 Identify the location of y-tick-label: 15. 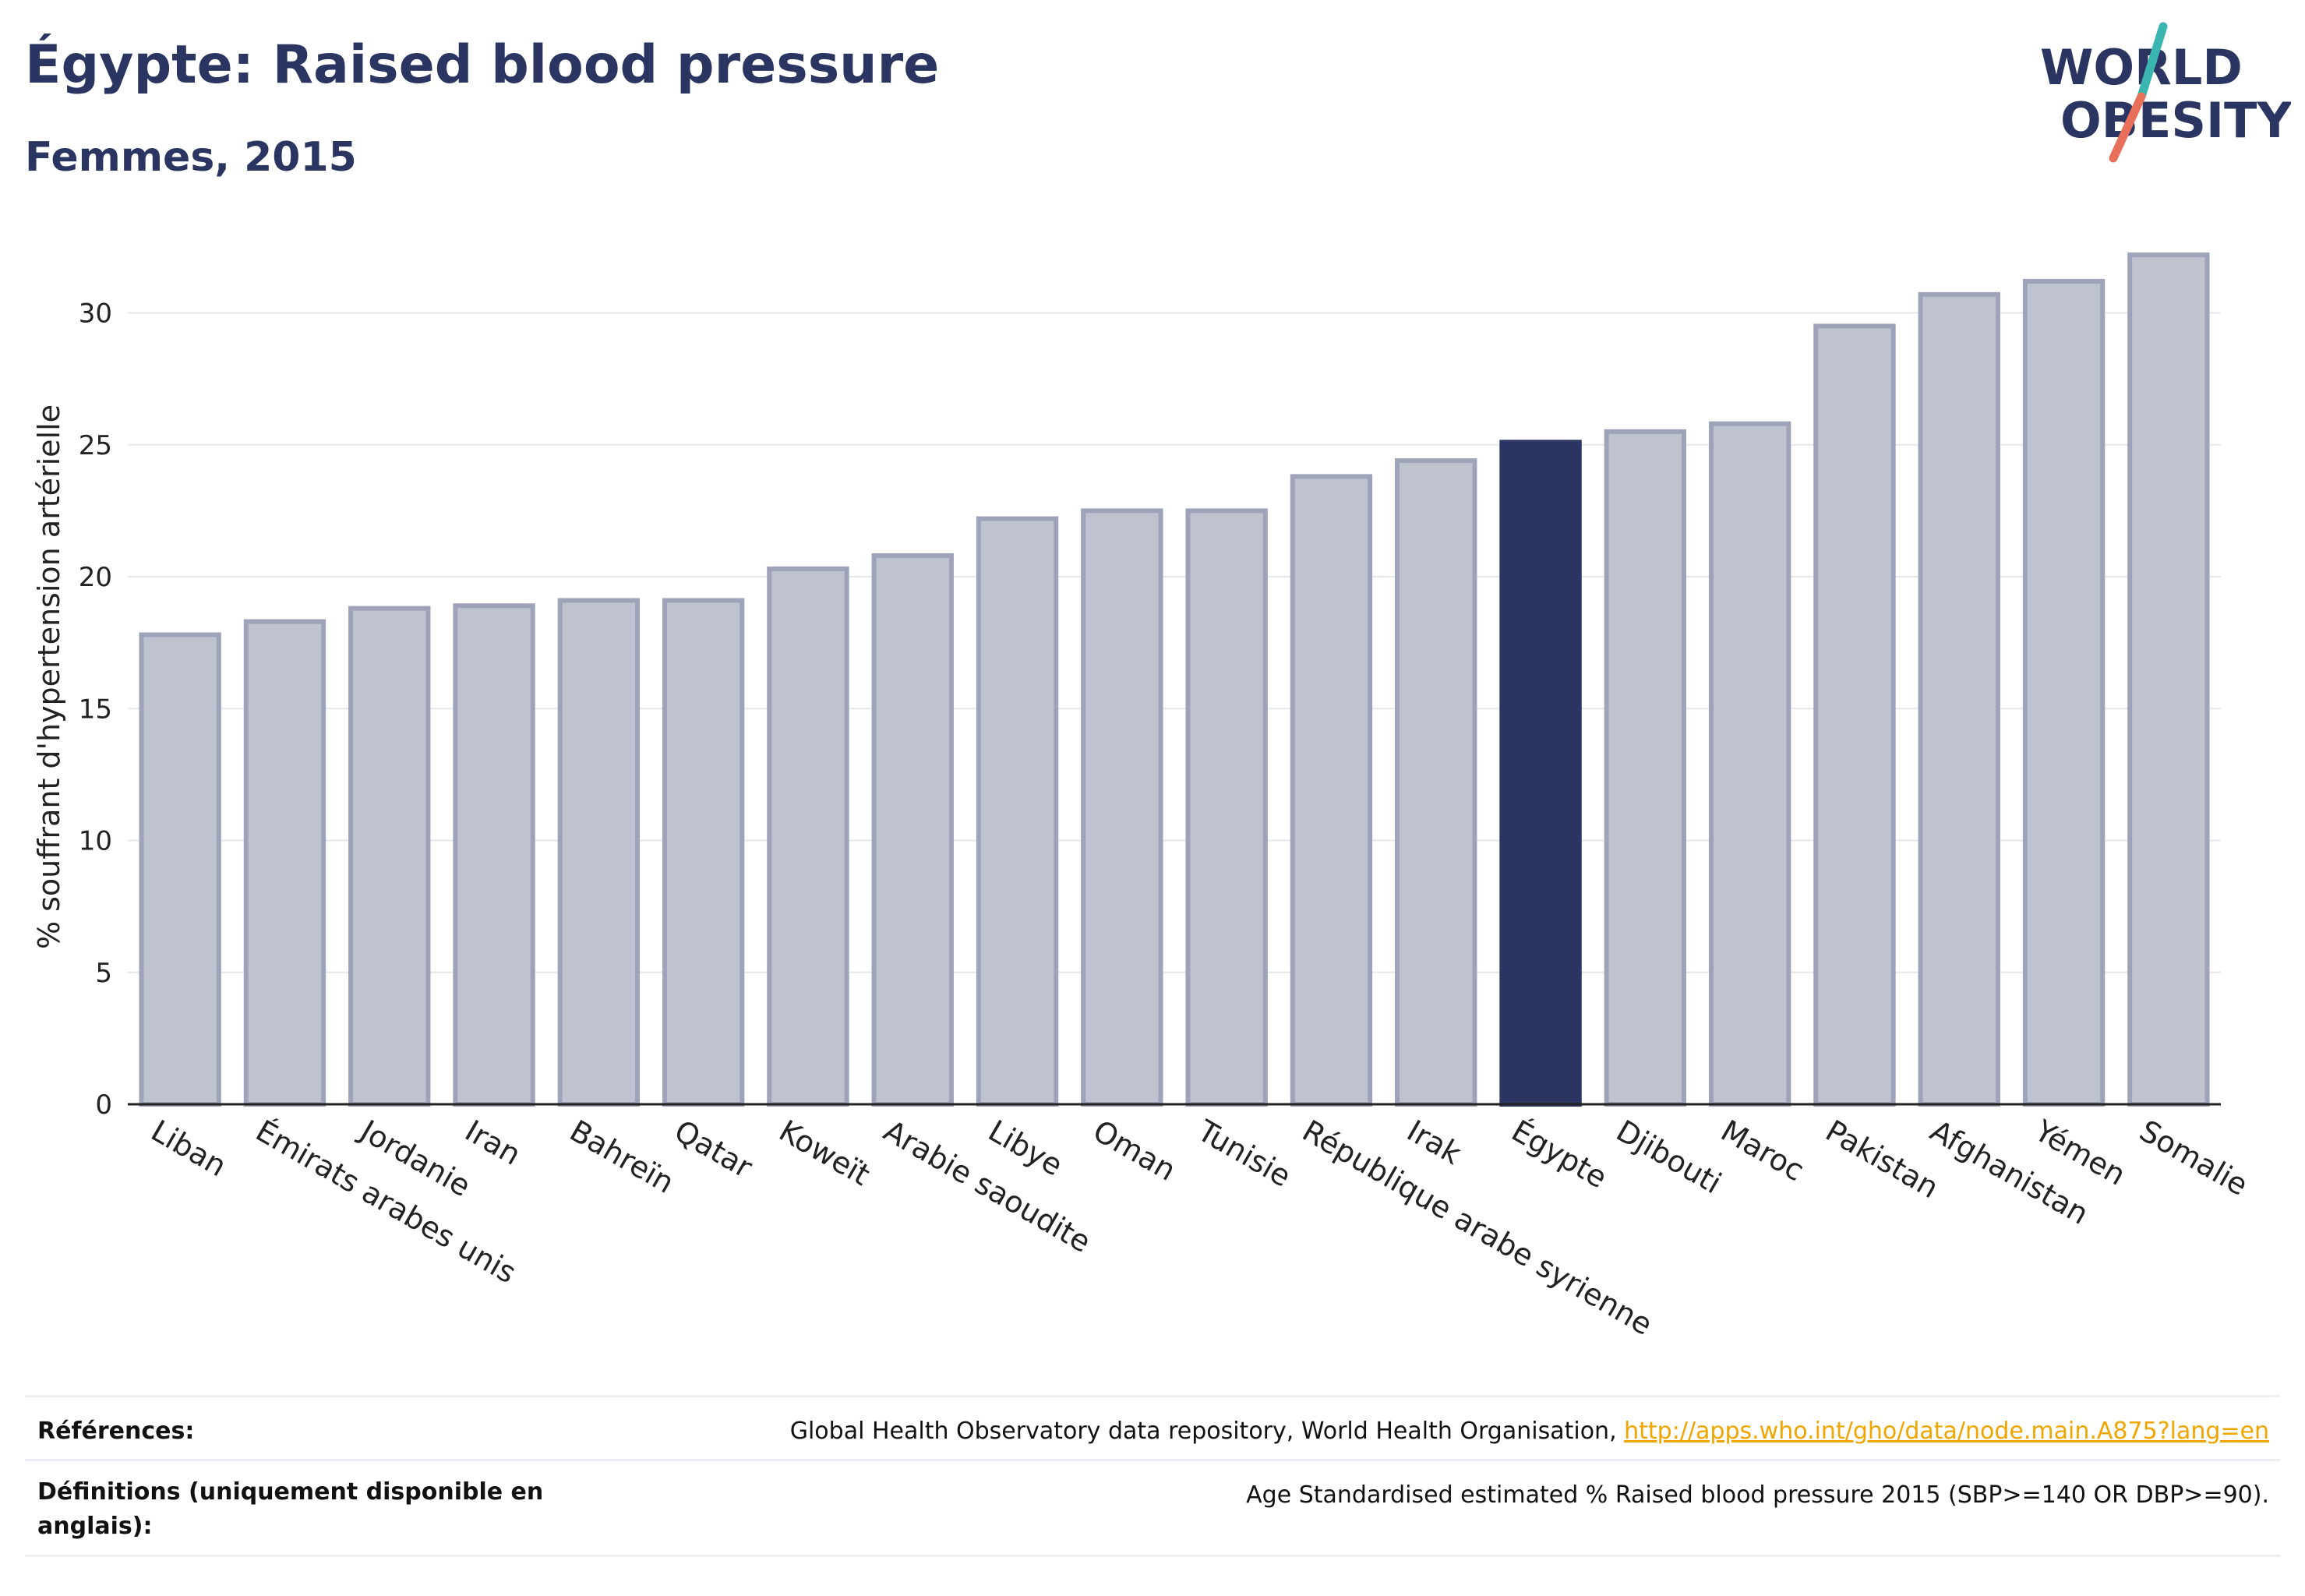
(95, 709).